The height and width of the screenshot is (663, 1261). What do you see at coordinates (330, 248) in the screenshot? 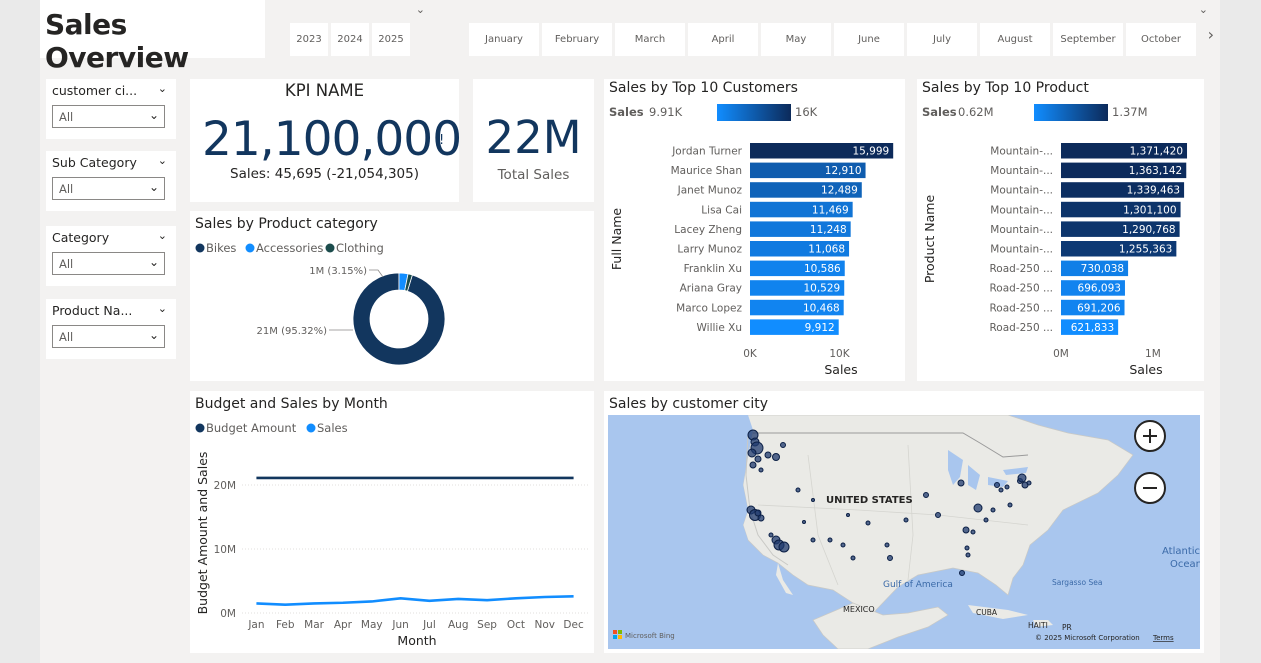
I see `legend-clothing-legend-dot` at bounding box center [330, 248].